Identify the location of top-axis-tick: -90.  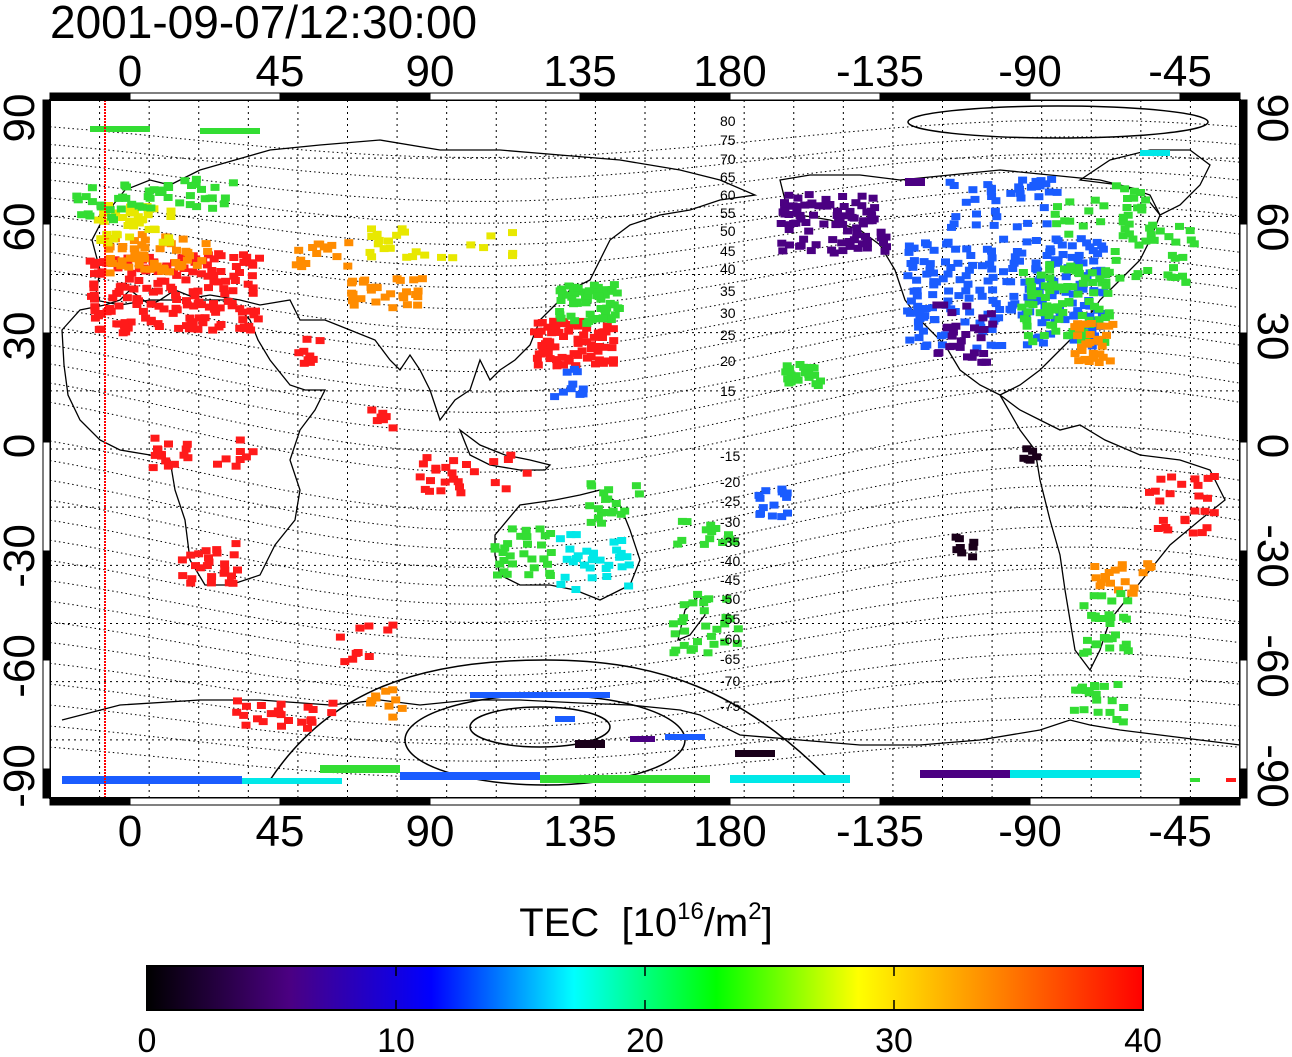
(1030, 71).